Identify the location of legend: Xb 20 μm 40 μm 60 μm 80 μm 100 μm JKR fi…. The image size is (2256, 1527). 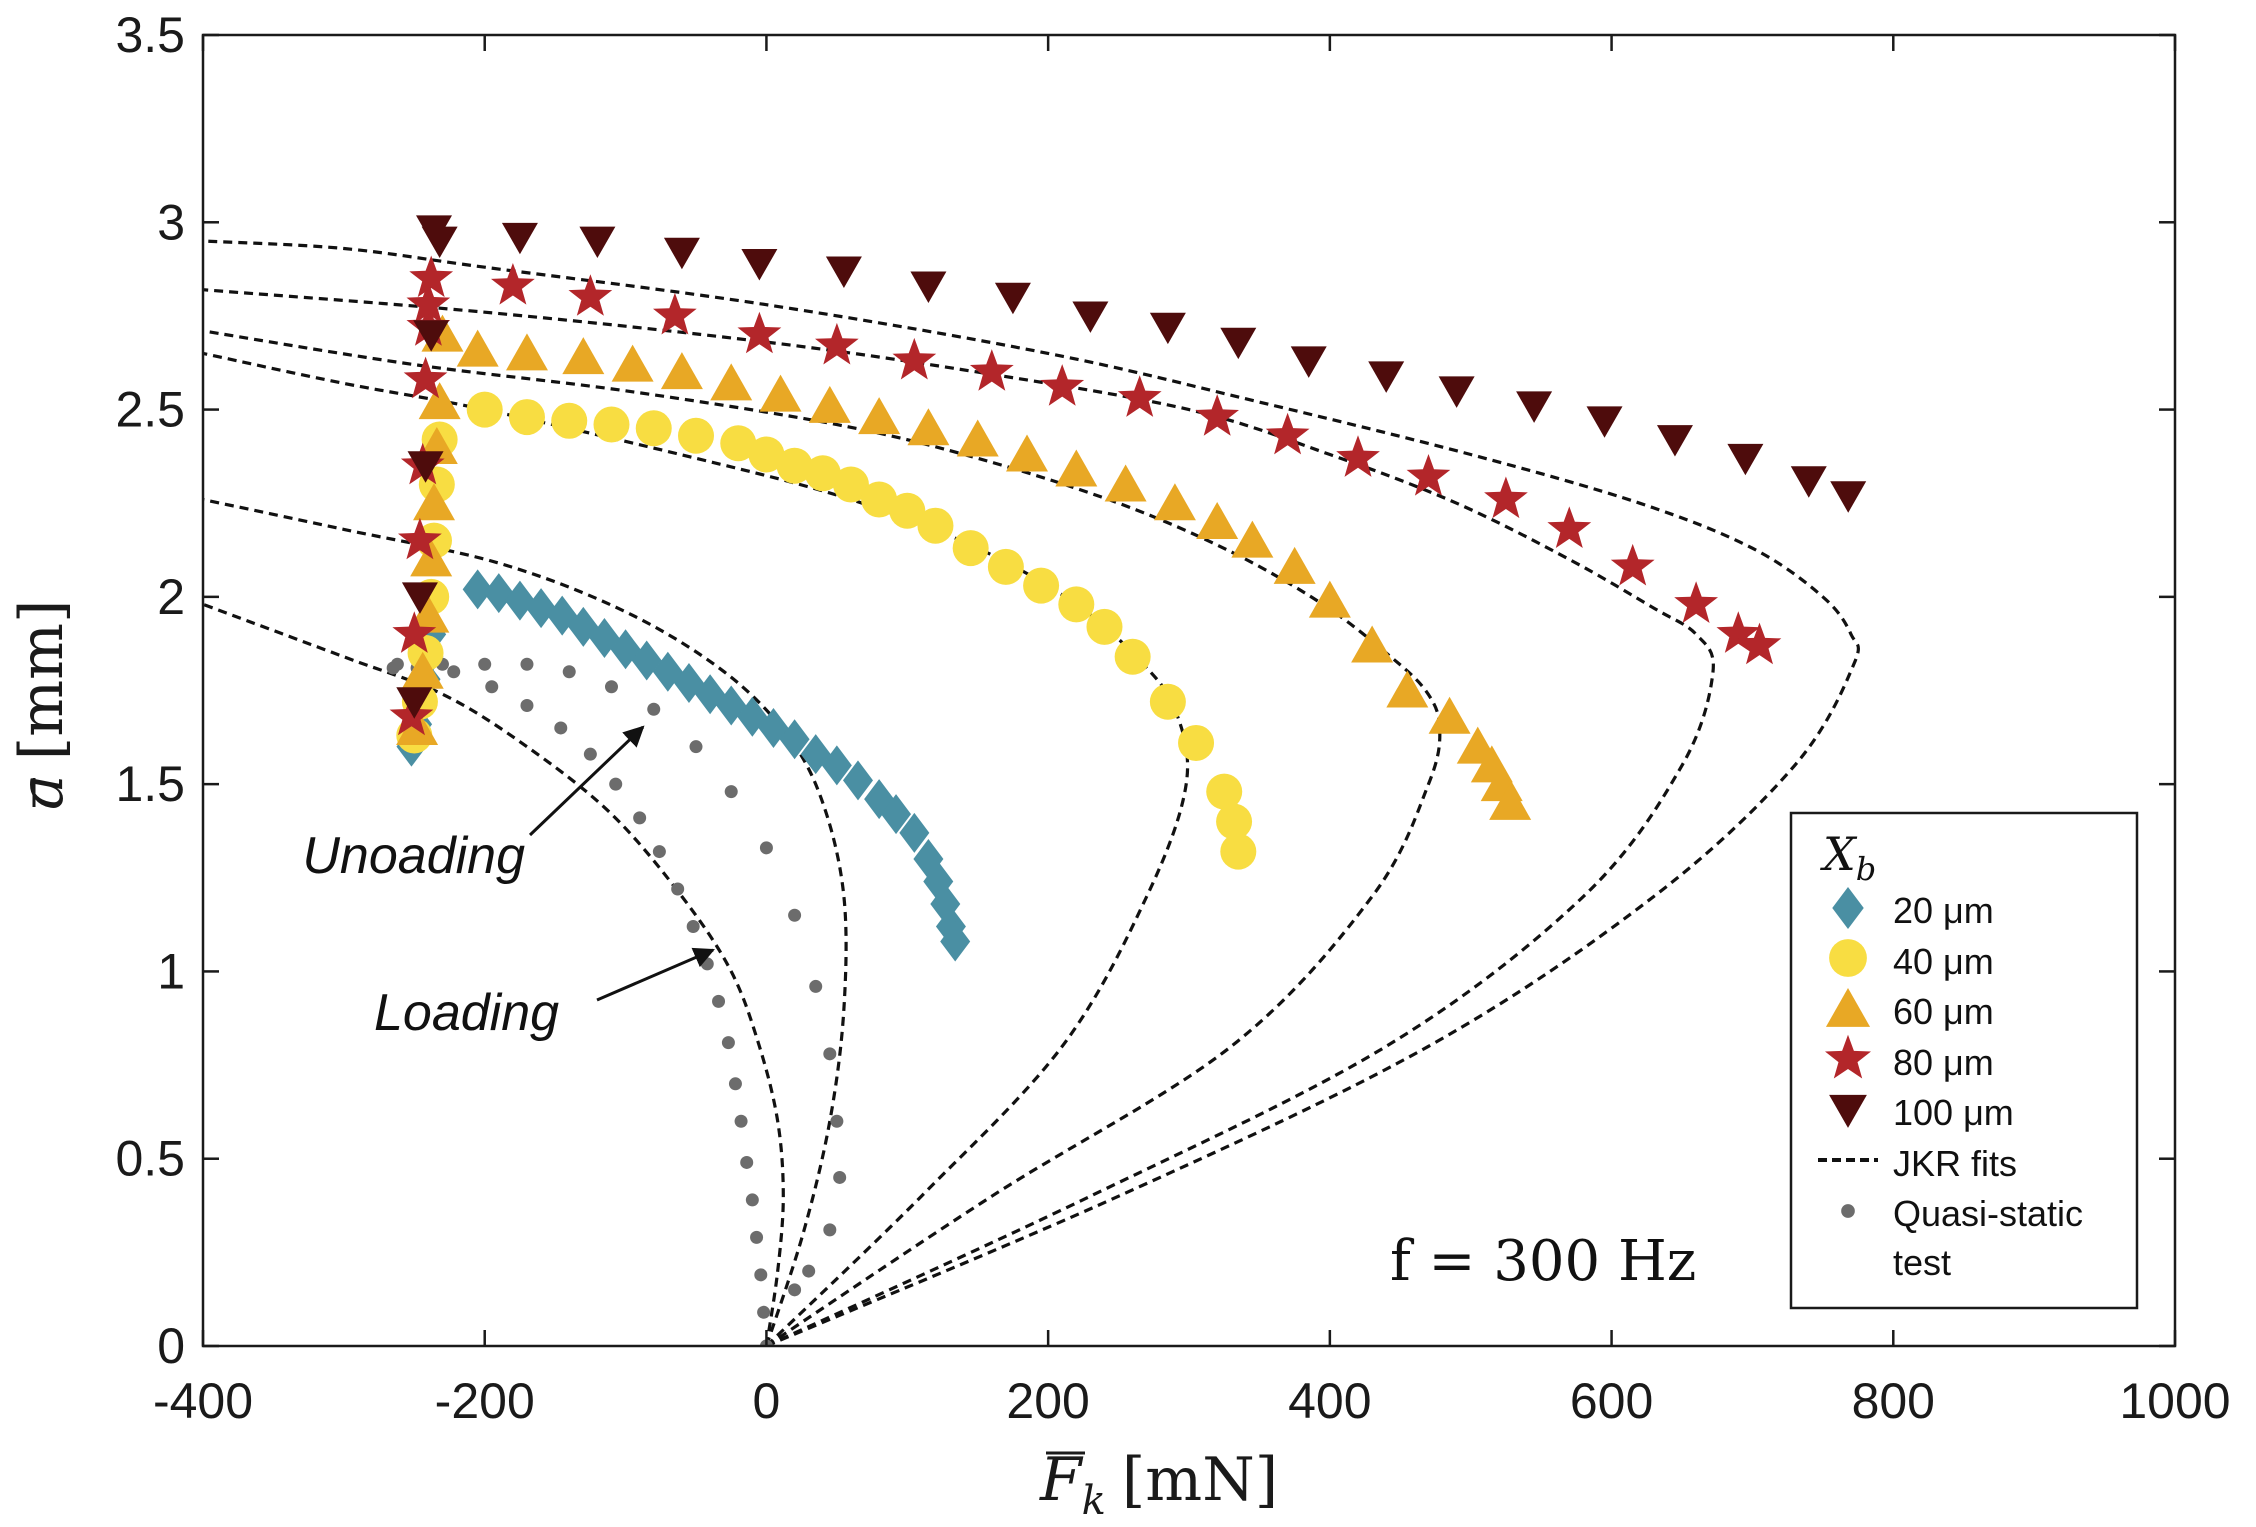
(1964, 1060).